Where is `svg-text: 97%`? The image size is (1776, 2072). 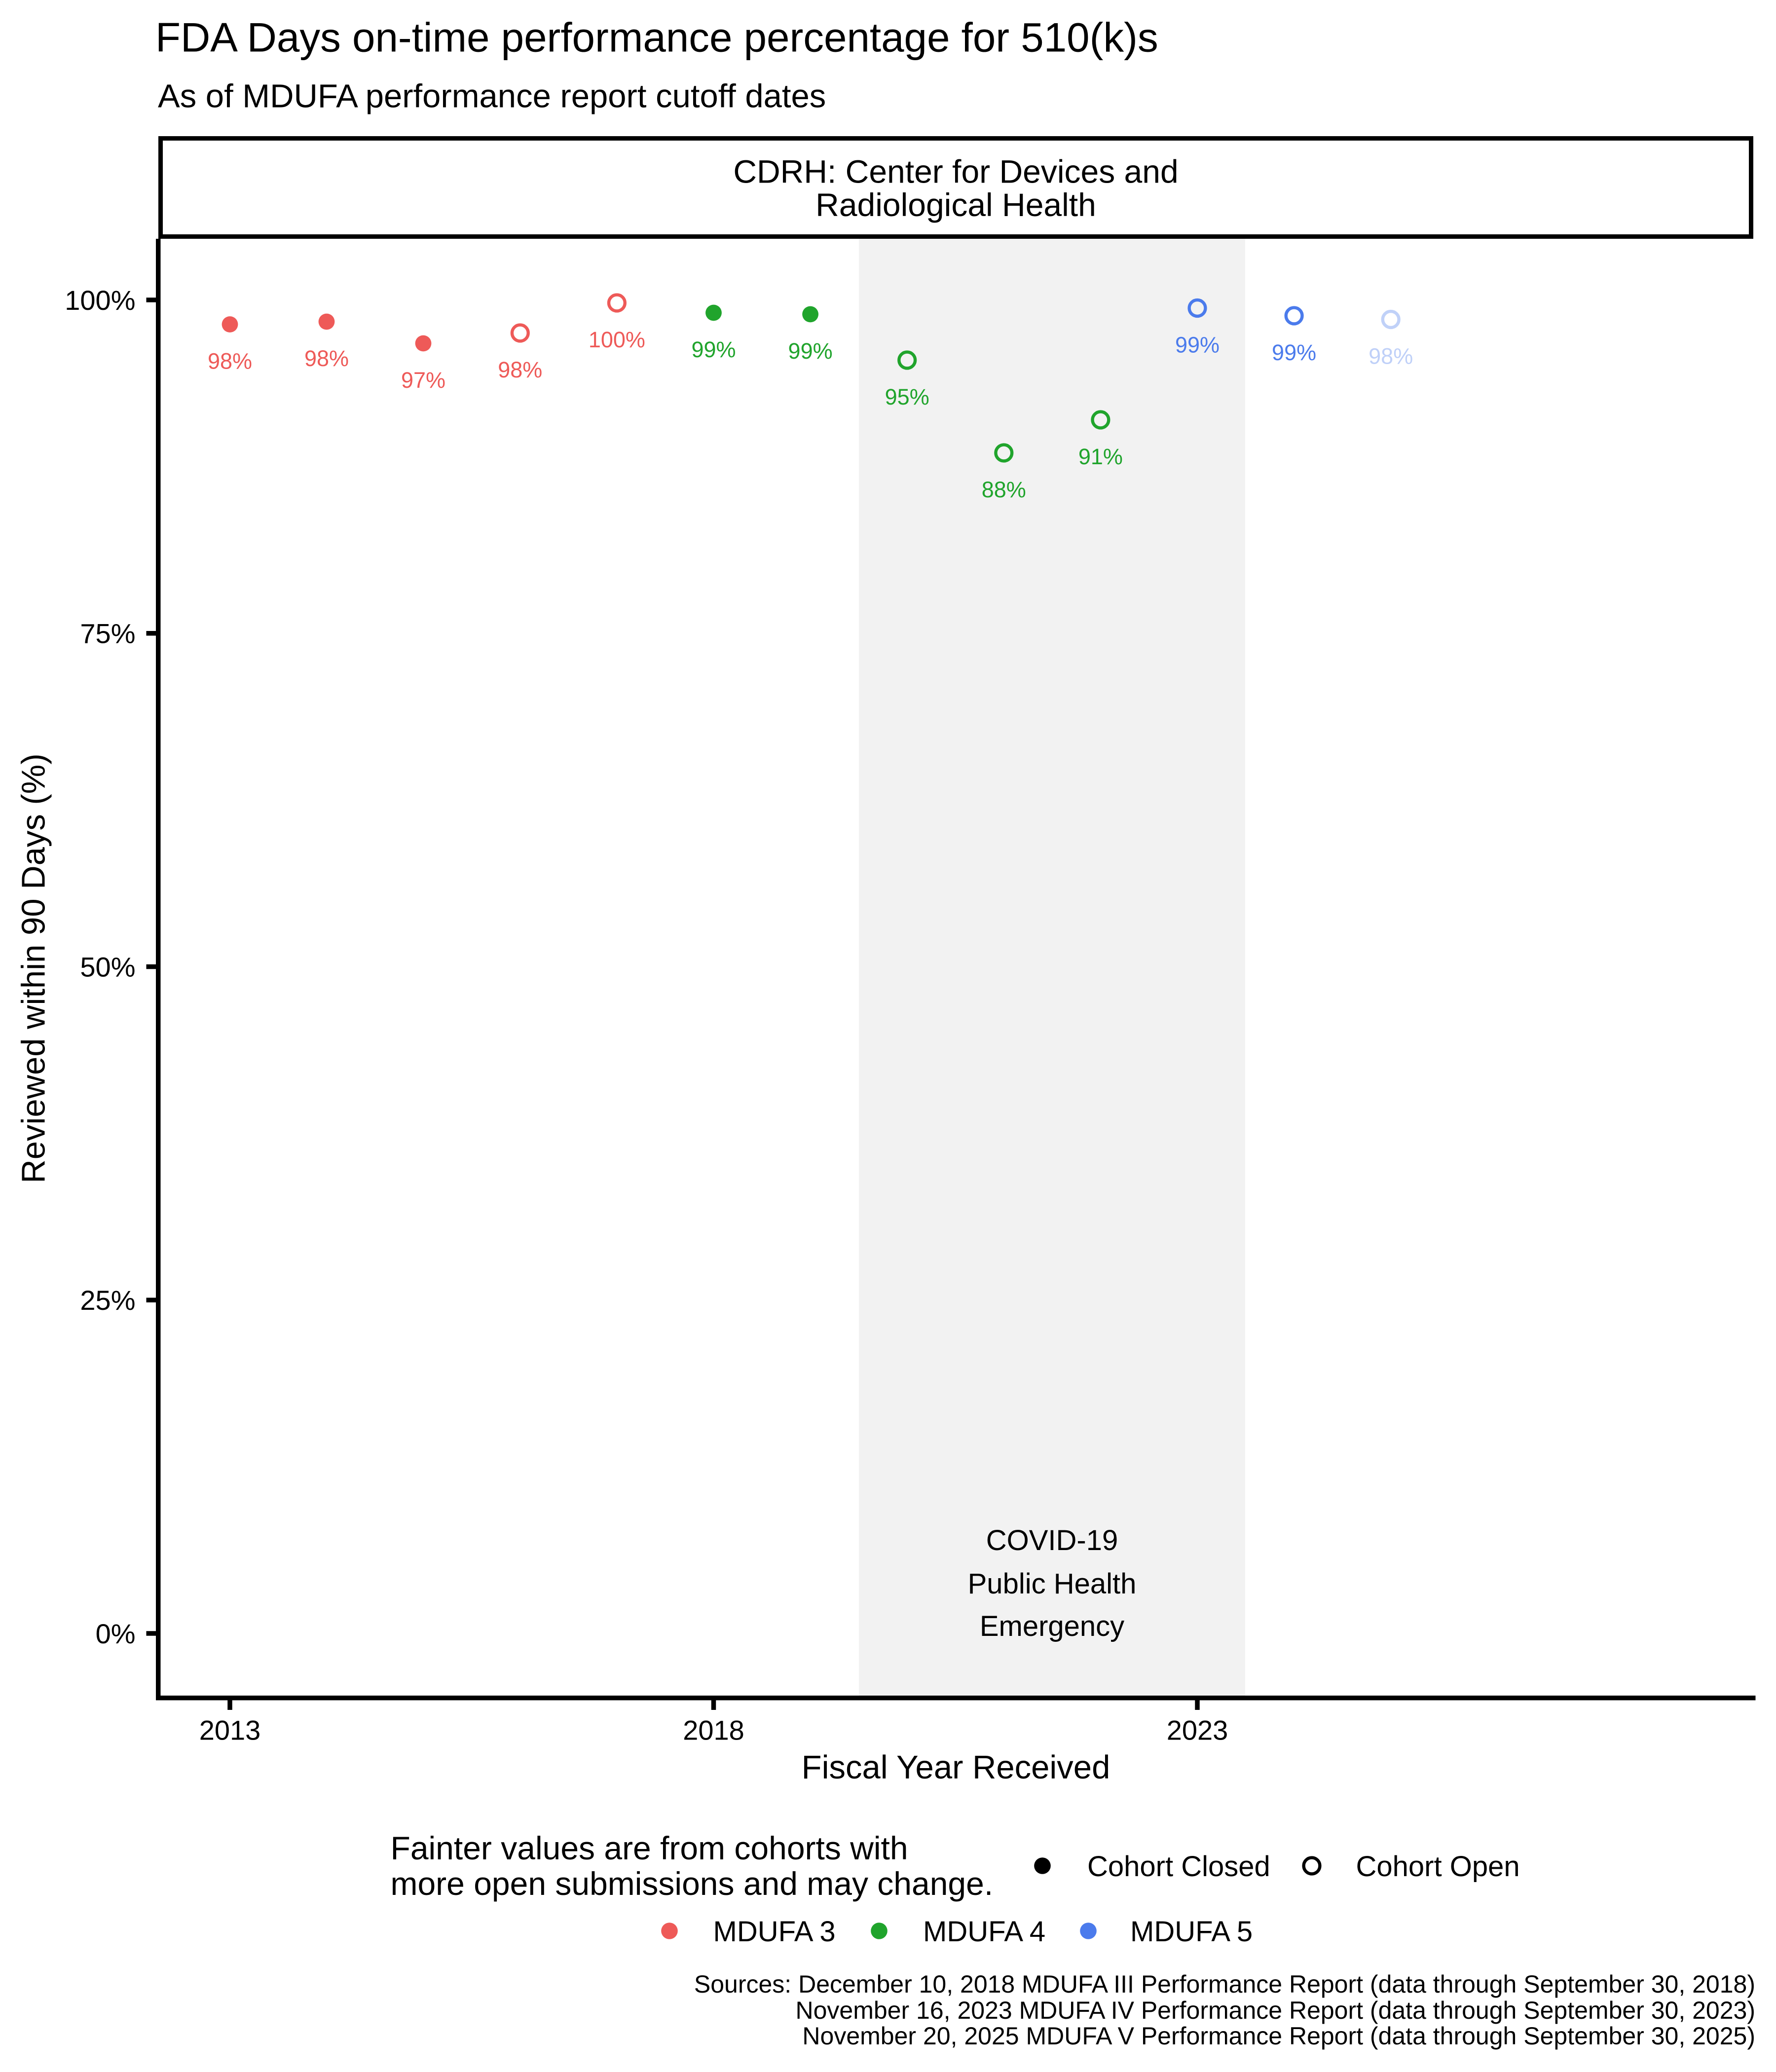 svg-text: 97% is located at coordinates (423, 381).